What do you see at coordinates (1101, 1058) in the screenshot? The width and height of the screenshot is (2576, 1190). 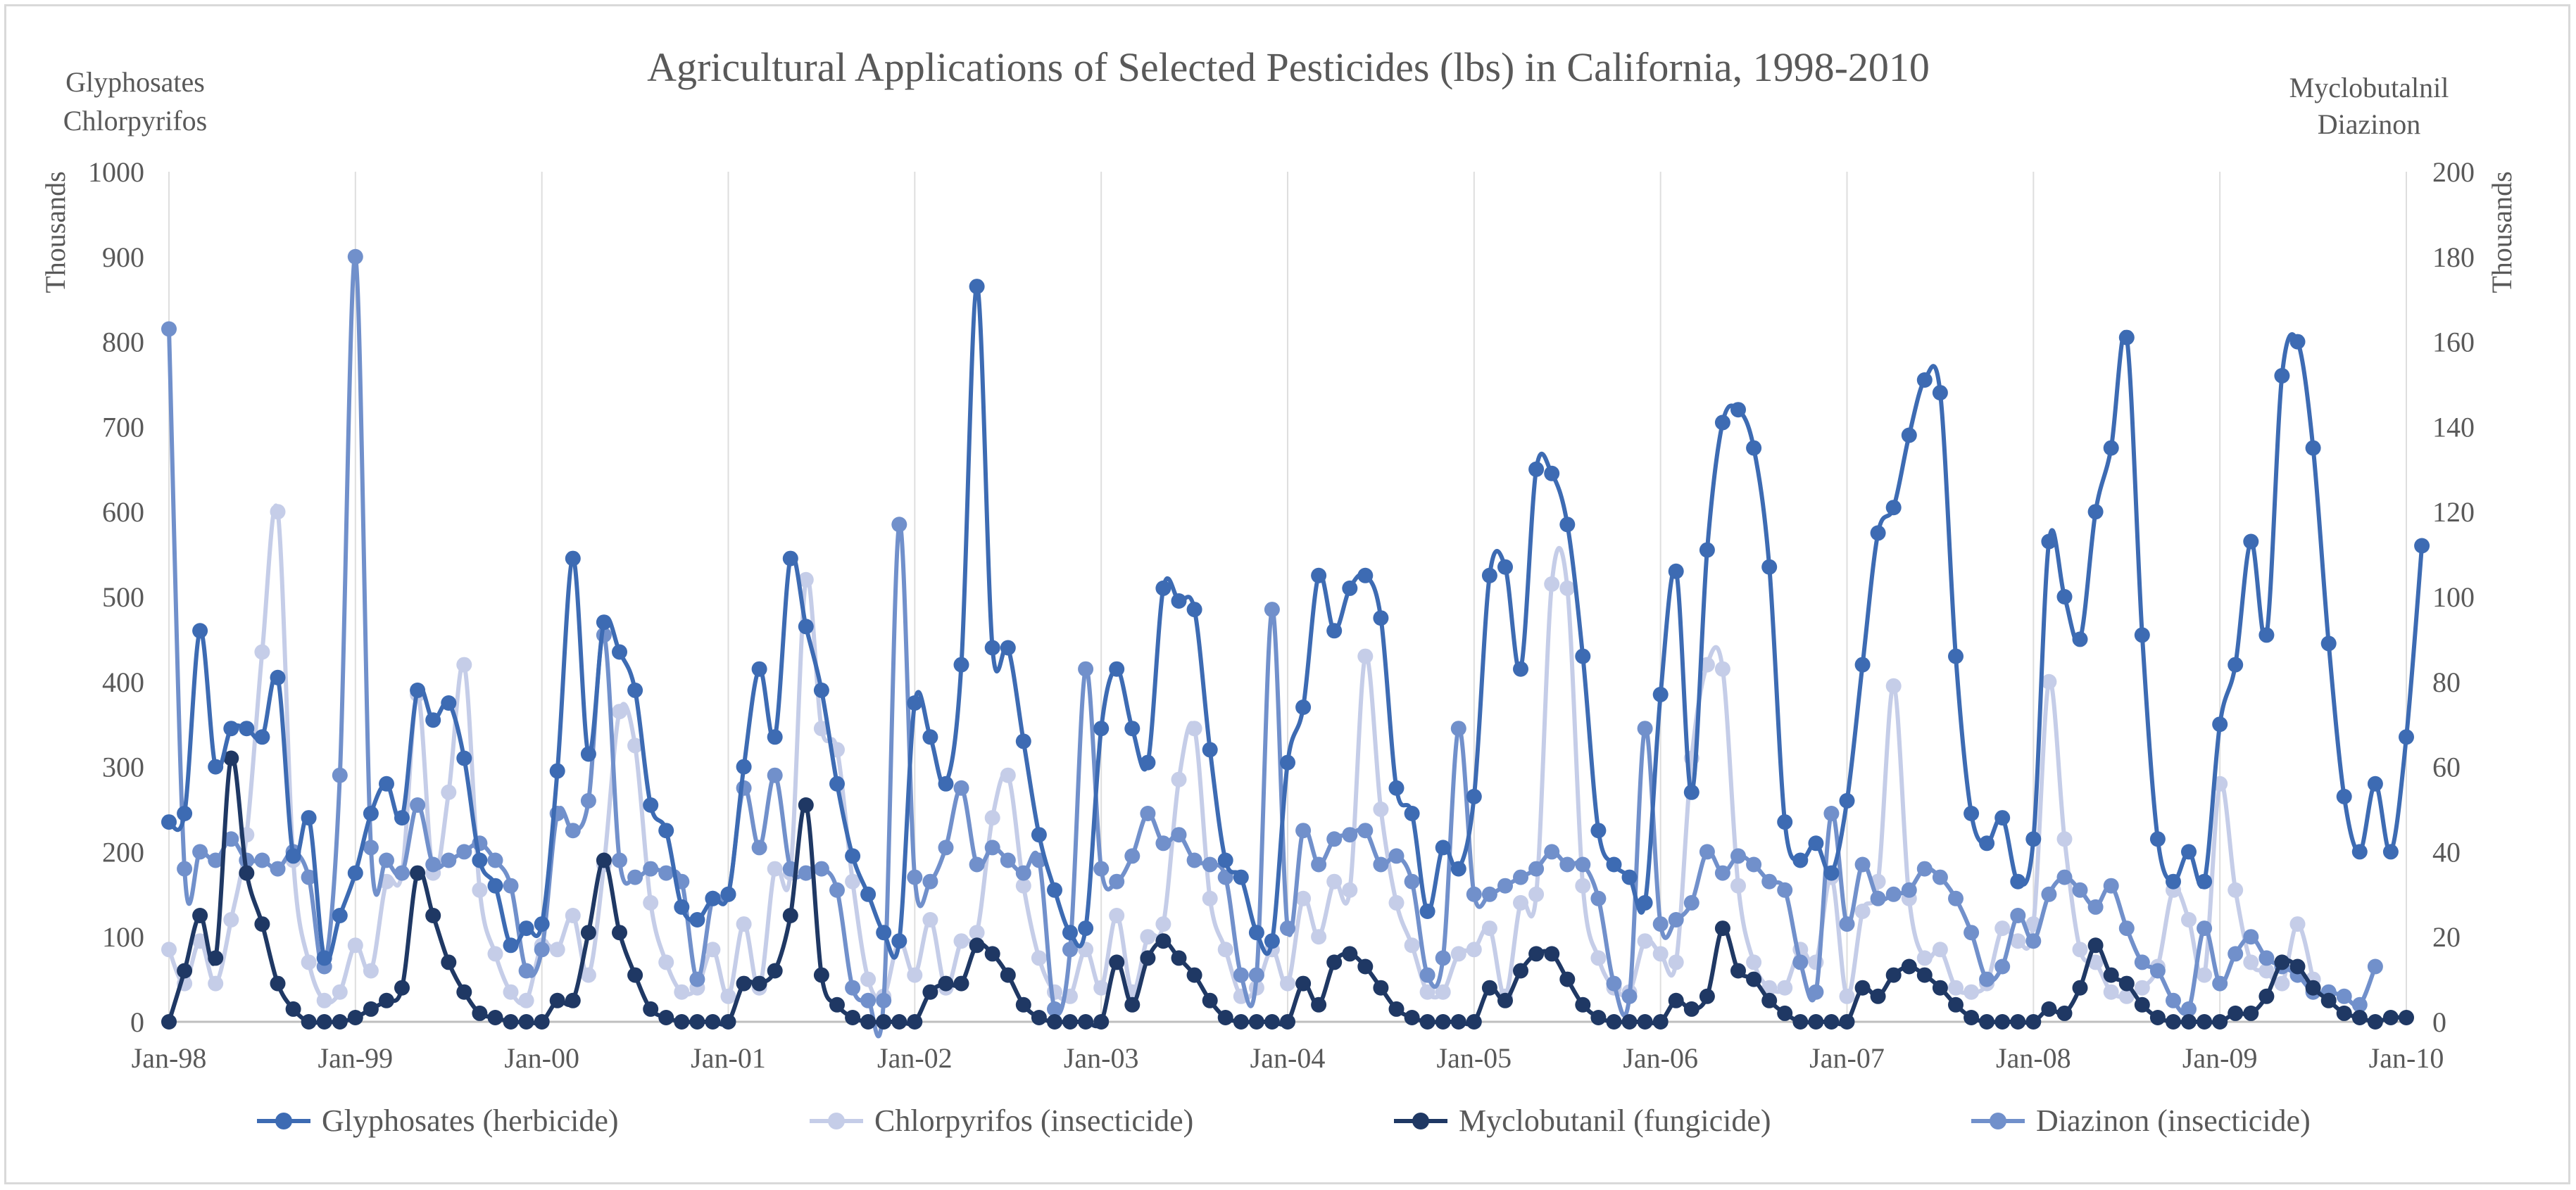 I see `x-tick-label: Jan-03` at bounding box center [1101, 1058].